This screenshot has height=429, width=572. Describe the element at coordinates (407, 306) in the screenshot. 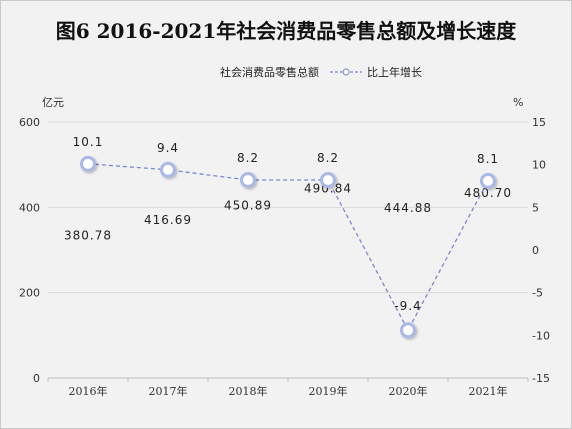

I see `growth-value-label: -9.4` at that location.